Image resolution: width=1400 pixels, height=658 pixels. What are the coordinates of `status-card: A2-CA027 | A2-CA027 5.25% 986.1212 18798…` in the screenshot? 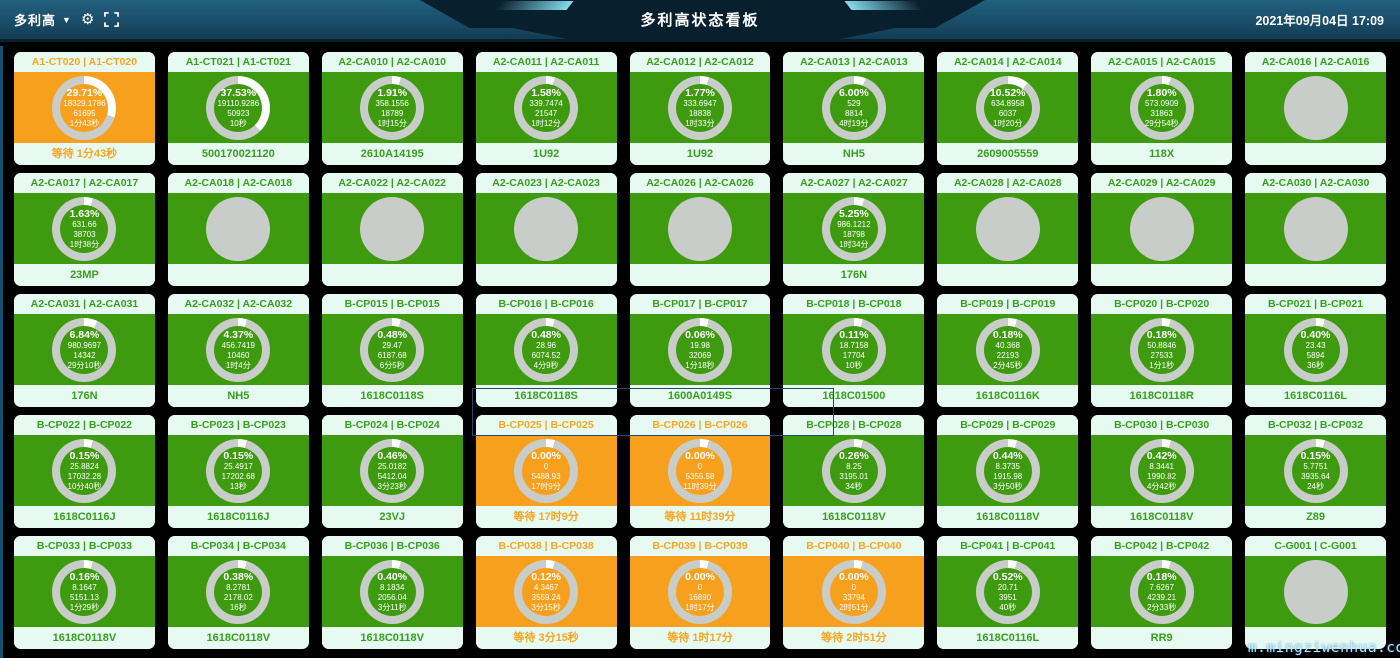 It's located at (854, 229).